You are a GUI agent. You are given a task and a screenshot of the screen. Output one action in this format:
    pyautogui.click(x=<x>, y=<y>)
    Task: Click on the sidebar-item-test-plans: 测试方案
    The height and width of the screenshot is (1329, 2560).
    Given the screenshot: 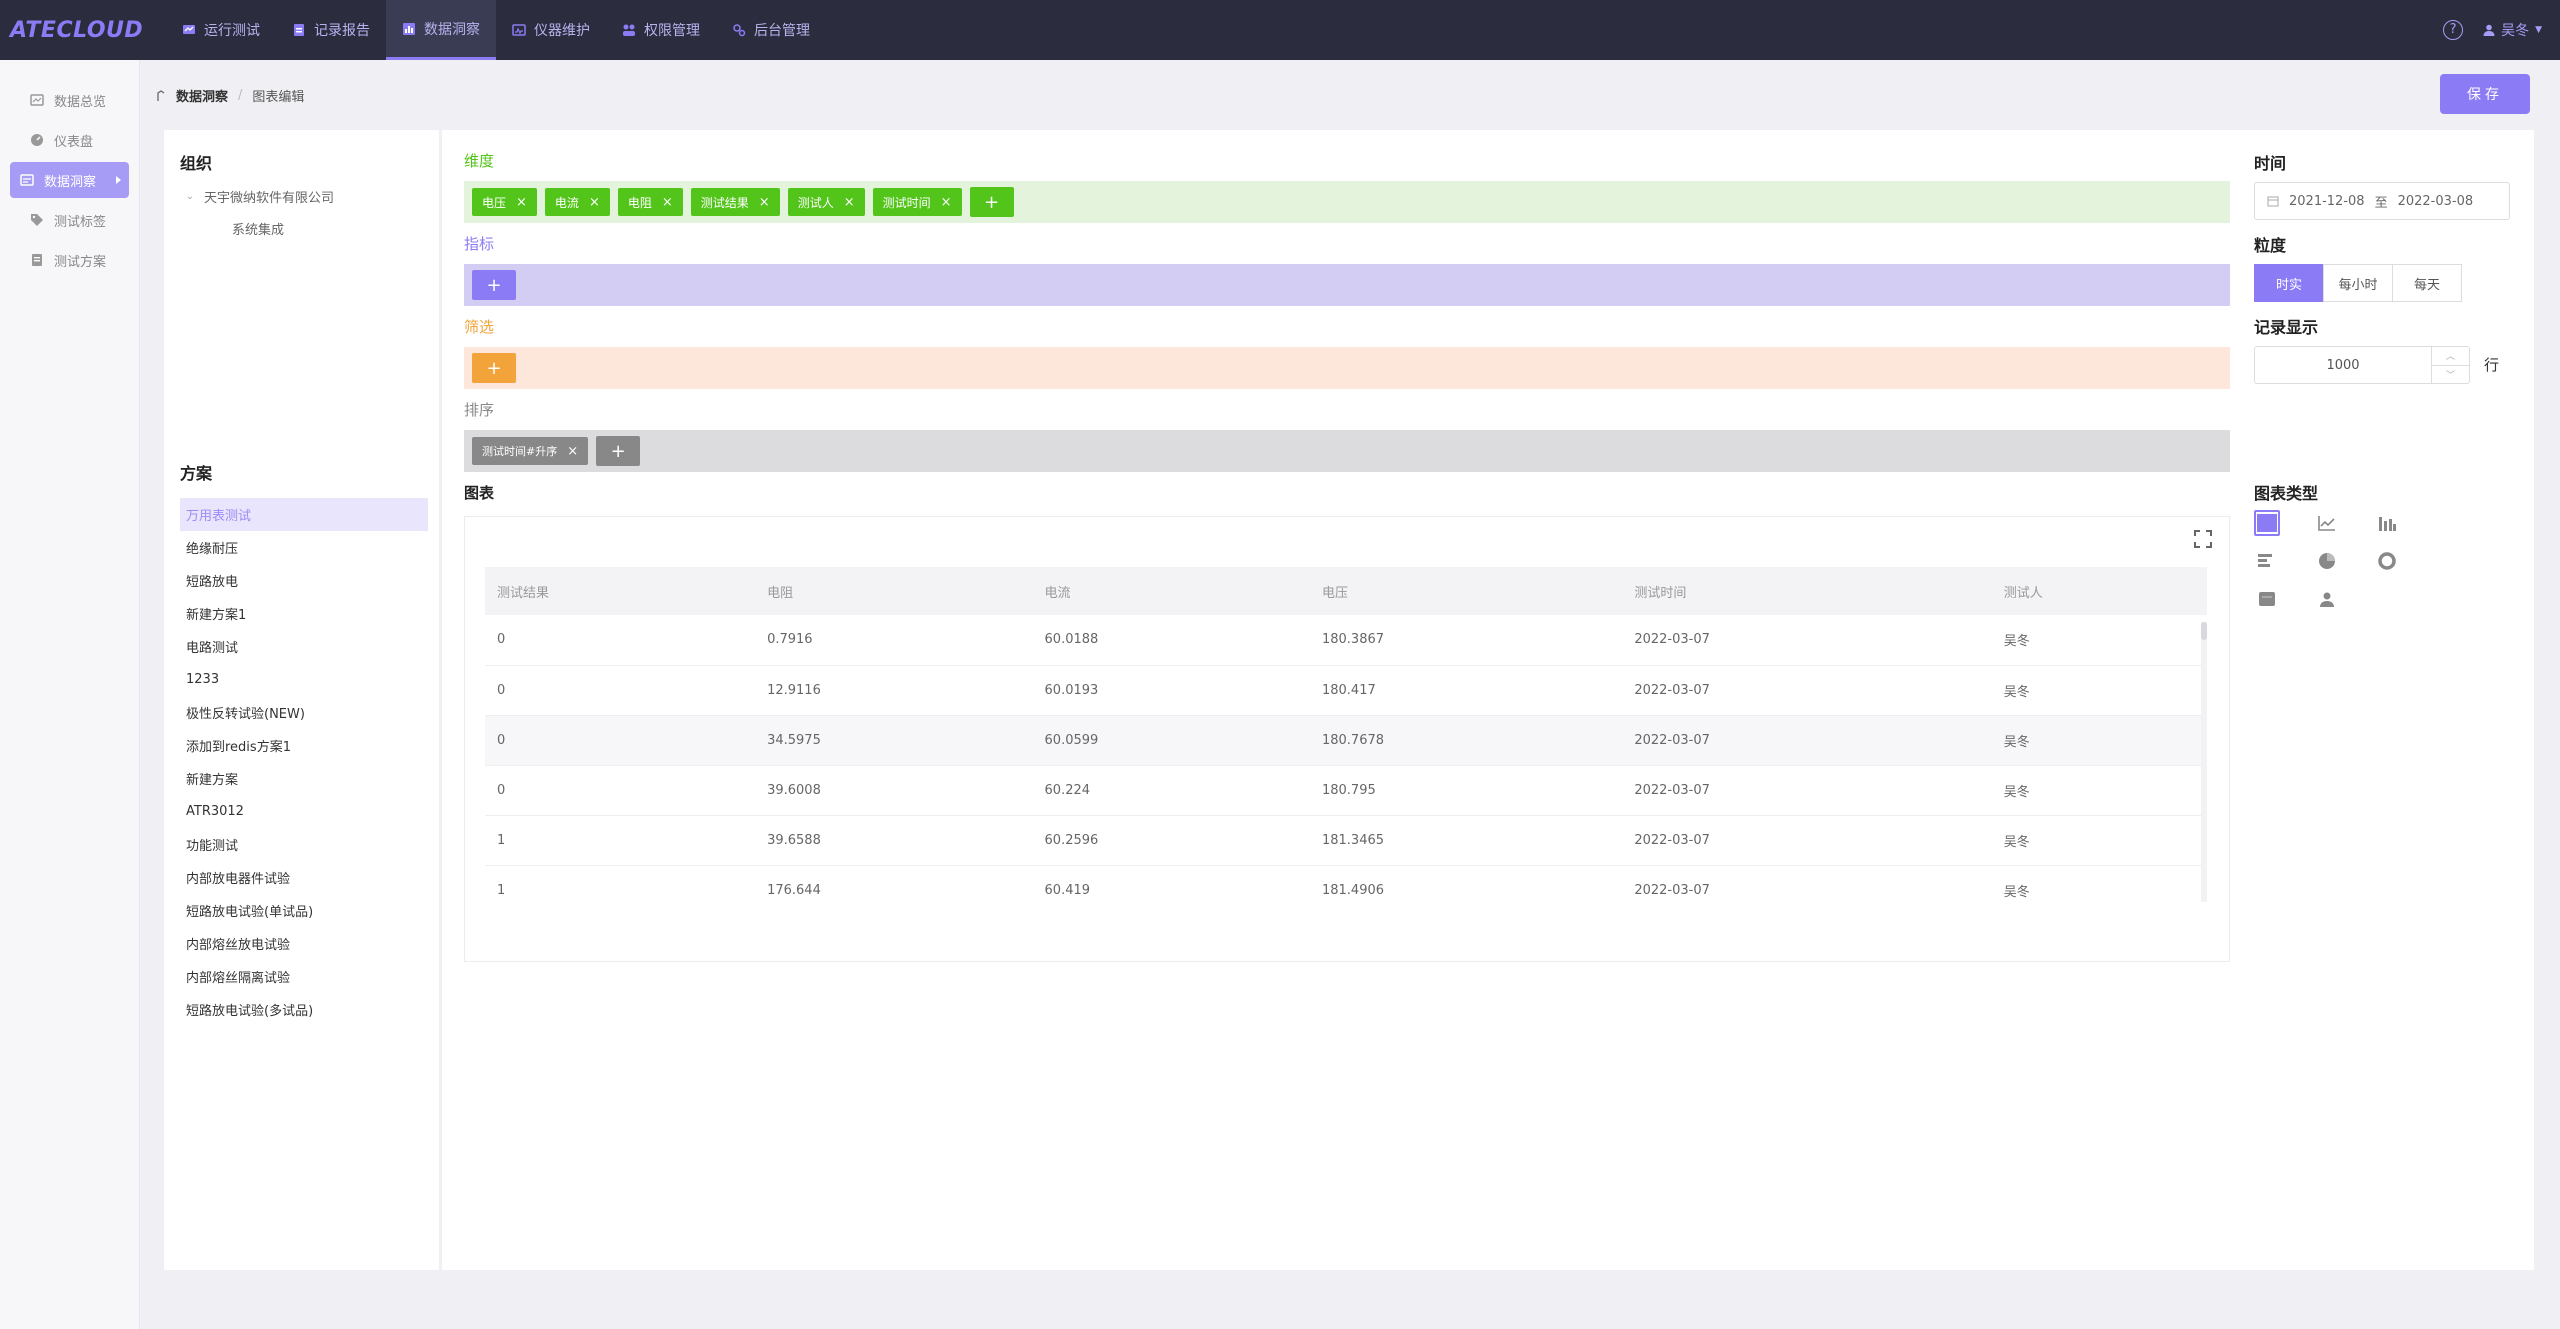 What is the action you would take?
    pyautogui.click(x=69, y=260)
    